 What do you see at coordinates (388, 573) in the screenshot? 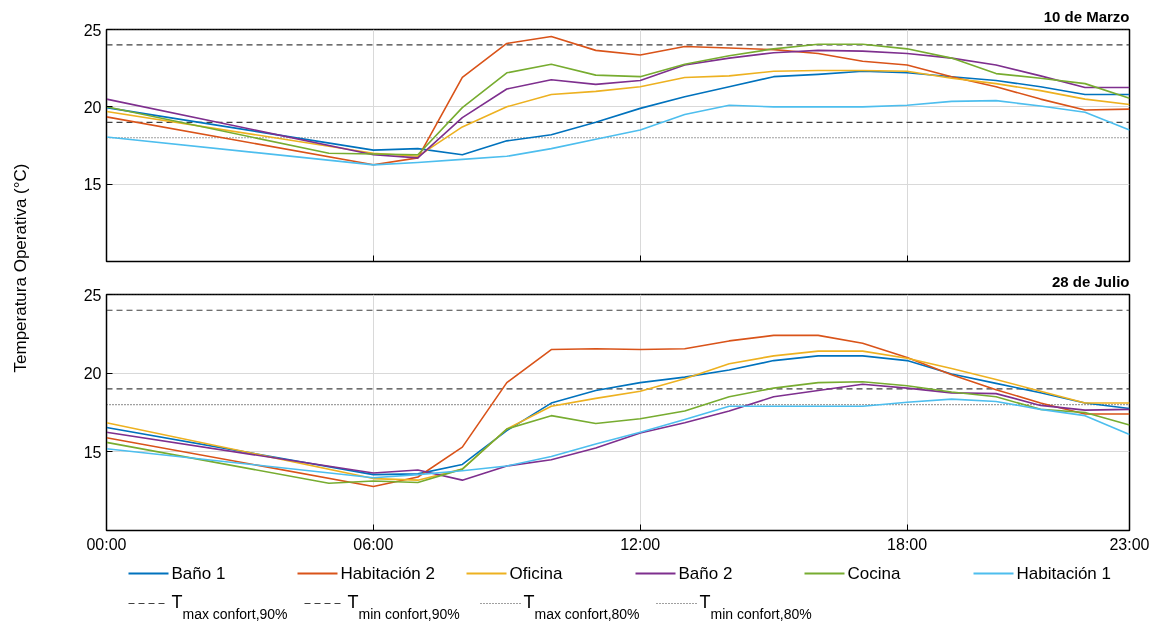
I see `legend-label: Habitación 2` at bounding box center [388, 573].